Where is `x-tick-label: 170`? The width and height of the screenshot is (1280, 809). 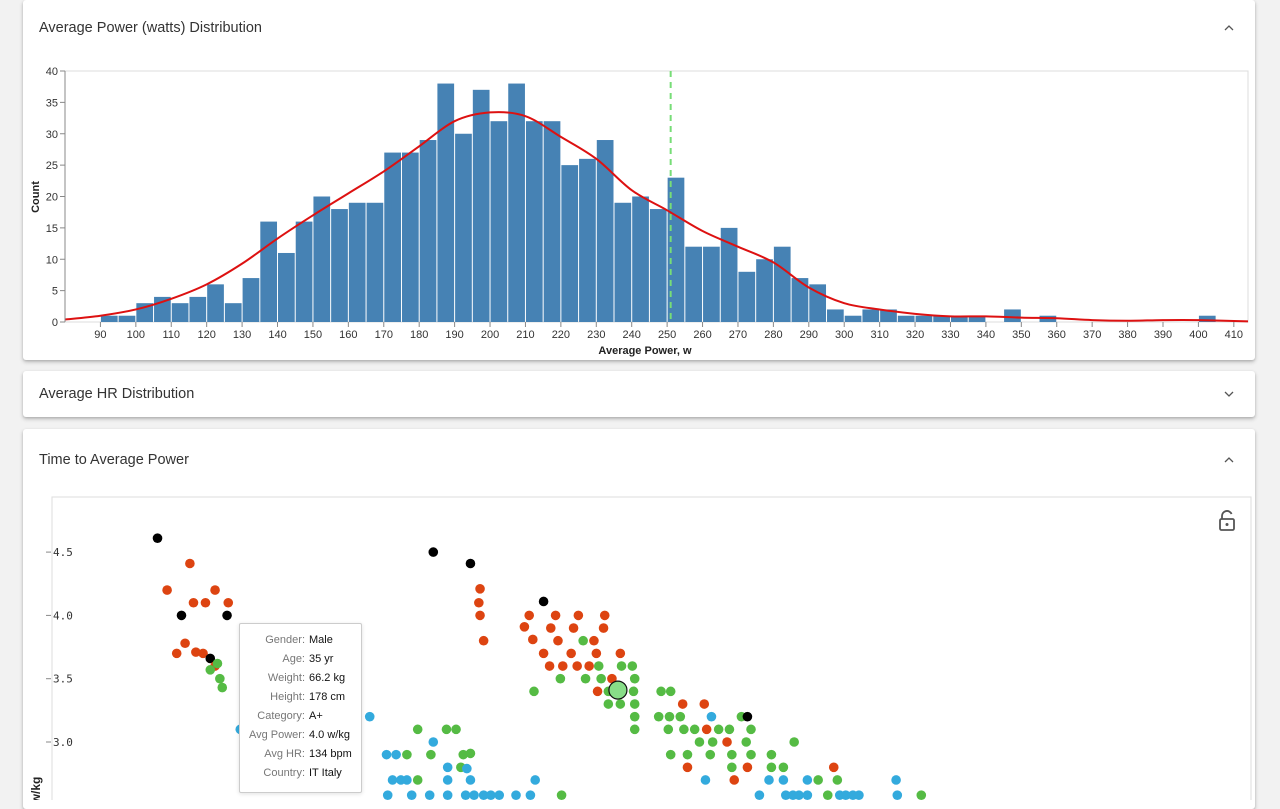
x-tick-label: 170 is located at coordinates (384, 335).